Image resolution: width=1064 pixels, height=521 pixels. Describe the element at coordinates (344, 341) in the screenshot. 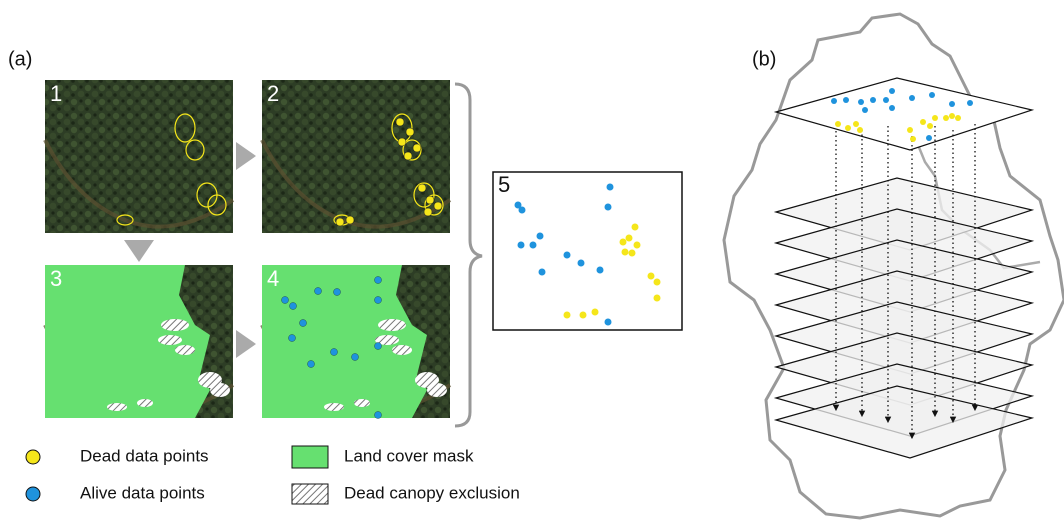

I see `land-cover-mask` at that location.